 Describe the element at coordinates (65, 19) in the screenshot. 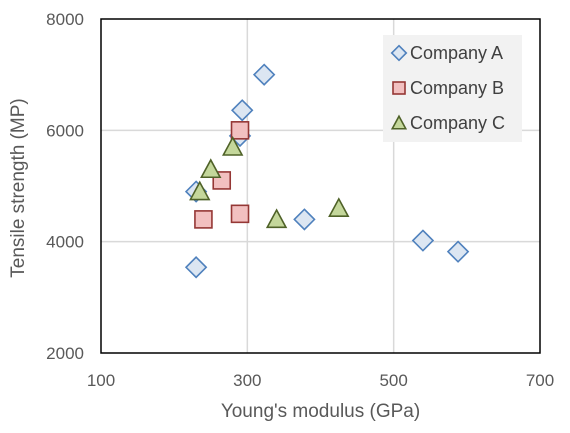

I see `y-tick-label: 8000` at that location.